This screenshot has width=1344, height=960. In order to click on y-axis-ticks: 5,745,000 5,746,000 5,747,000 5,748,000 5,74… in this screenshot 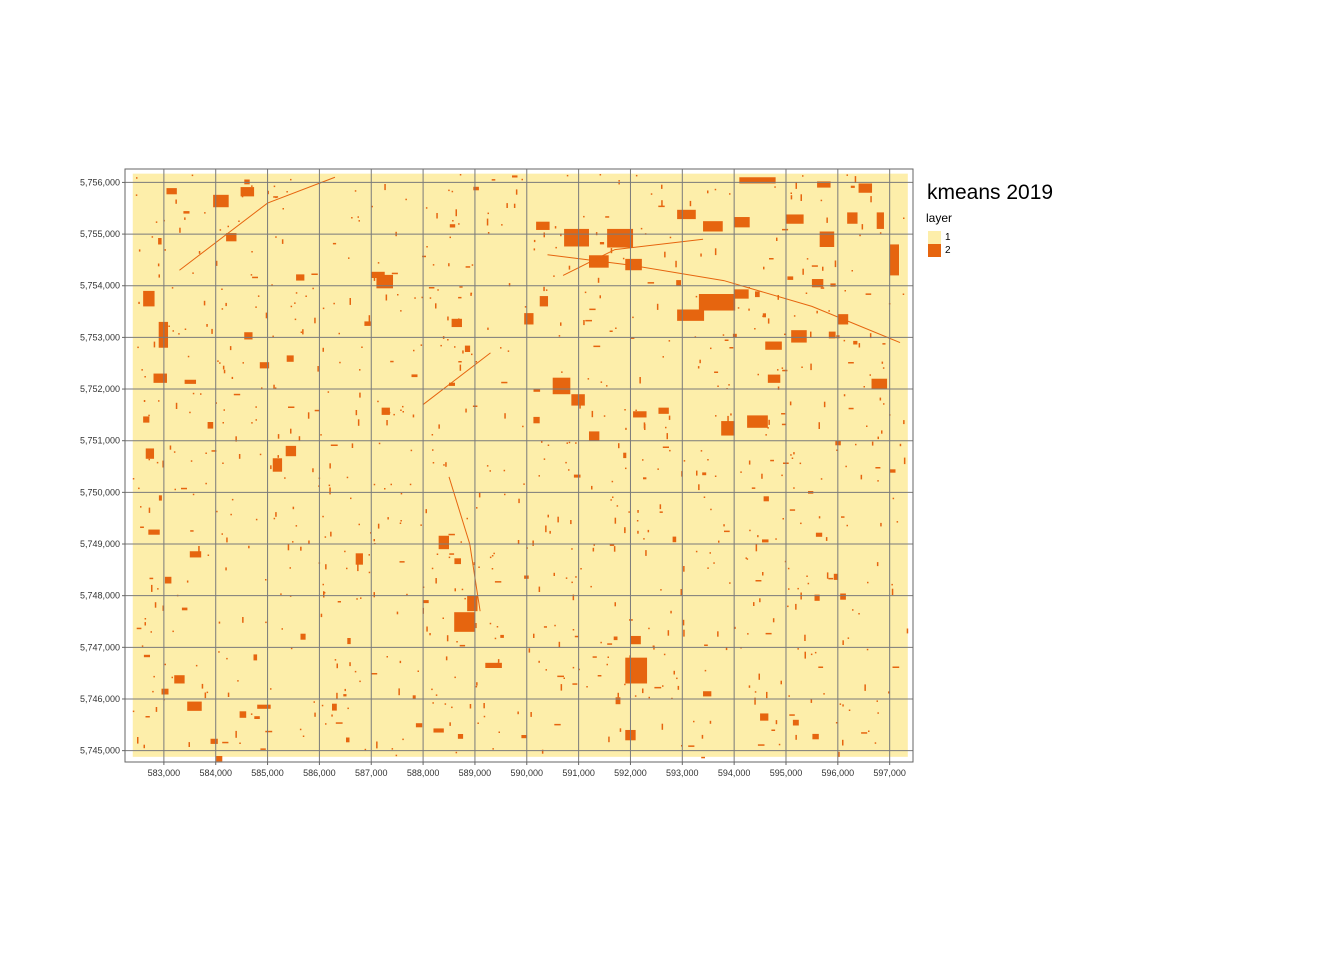, I will do `click(102, 466)`.